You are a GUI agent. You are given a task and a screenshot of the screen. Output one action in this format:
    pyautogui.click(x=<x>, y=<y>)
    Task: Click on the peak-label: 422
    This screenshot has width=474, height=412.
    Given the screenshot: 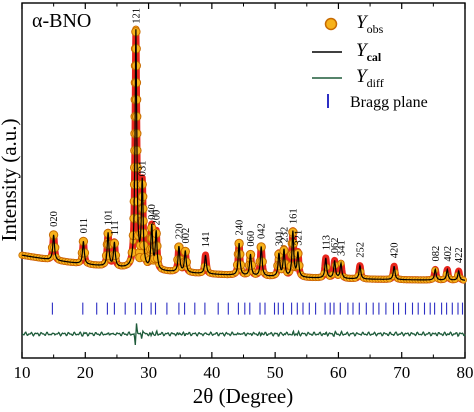 What is the action you would take?
    pyautogui.click(x=459, y=255)
    